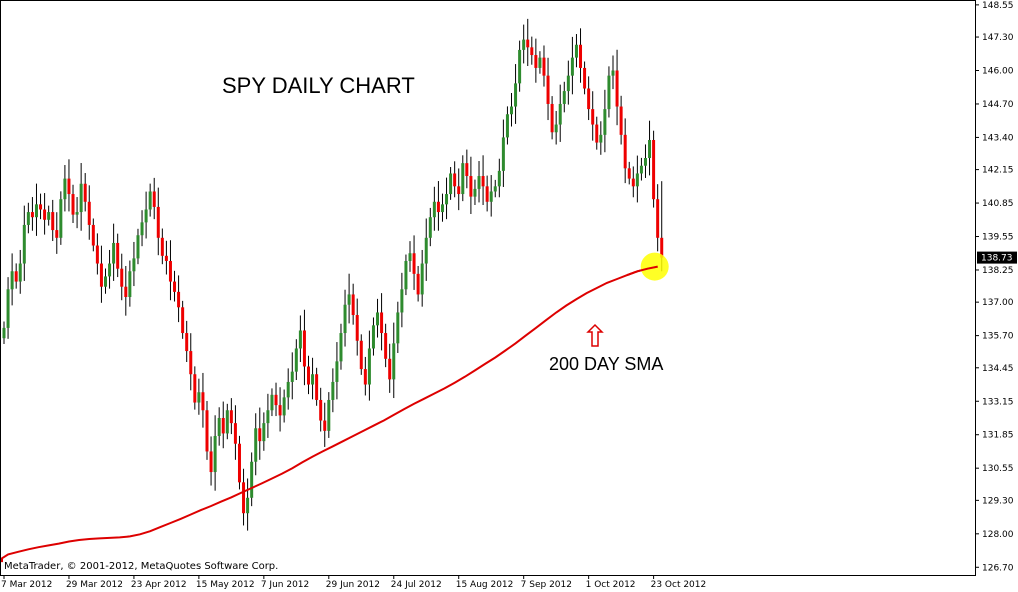  What do you see at coordinates (998, 369) in the screenshot?
I see `y-tick-label: 134.45` at bounding box center [998, 369].